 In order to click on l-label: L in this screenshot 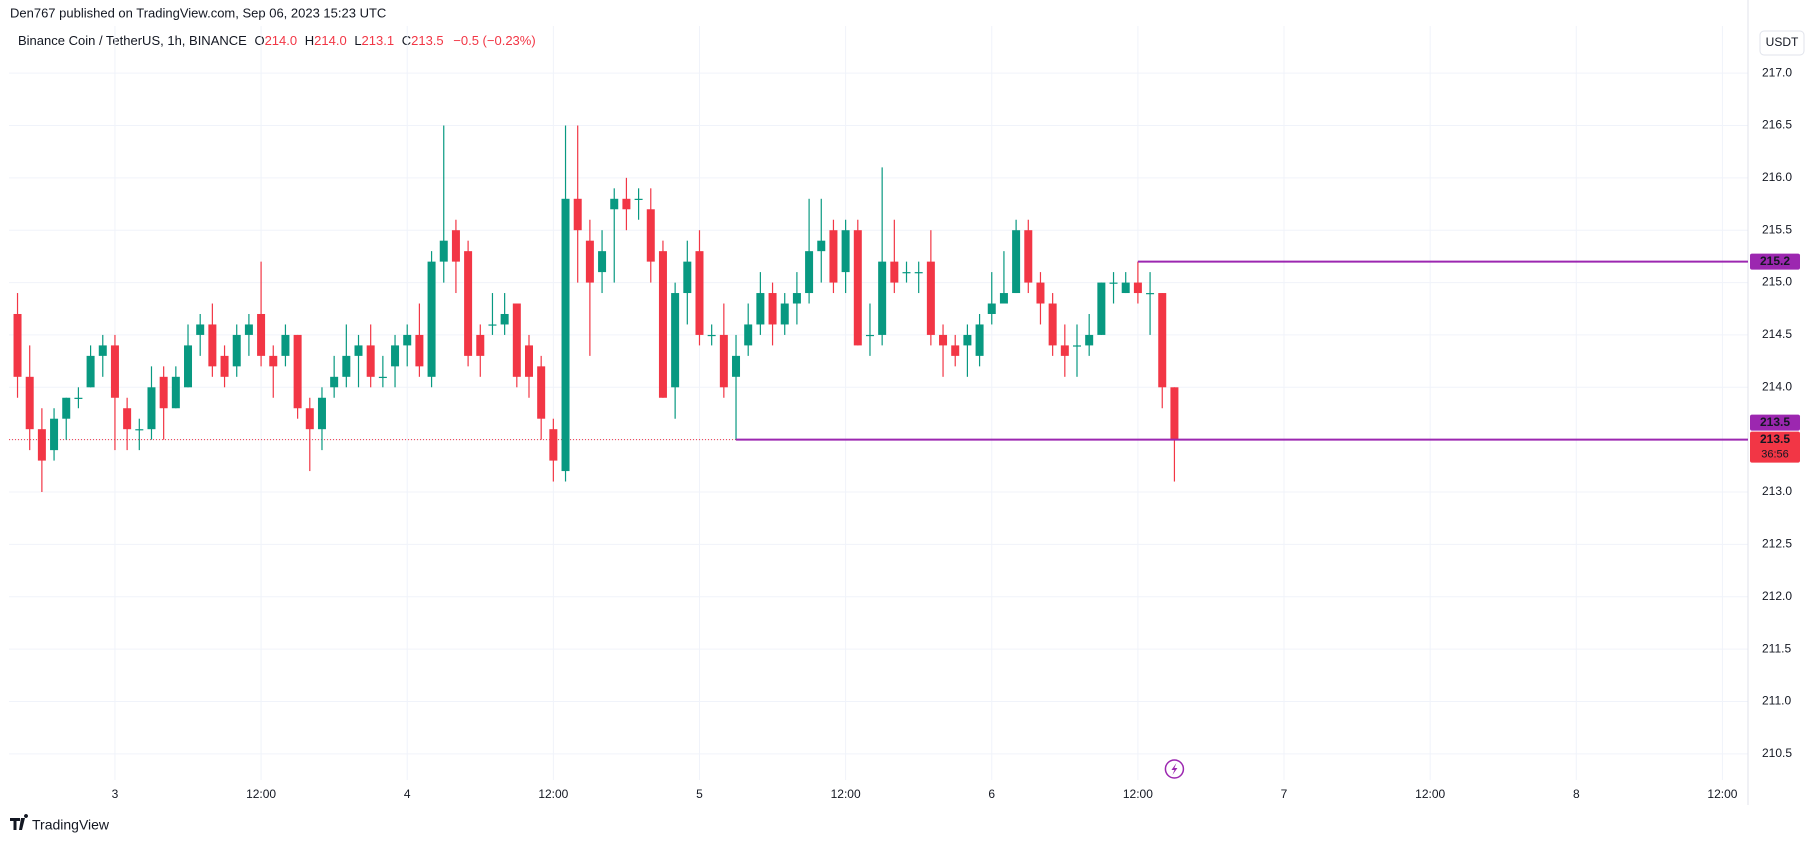, I will do `click(357, 40)`.